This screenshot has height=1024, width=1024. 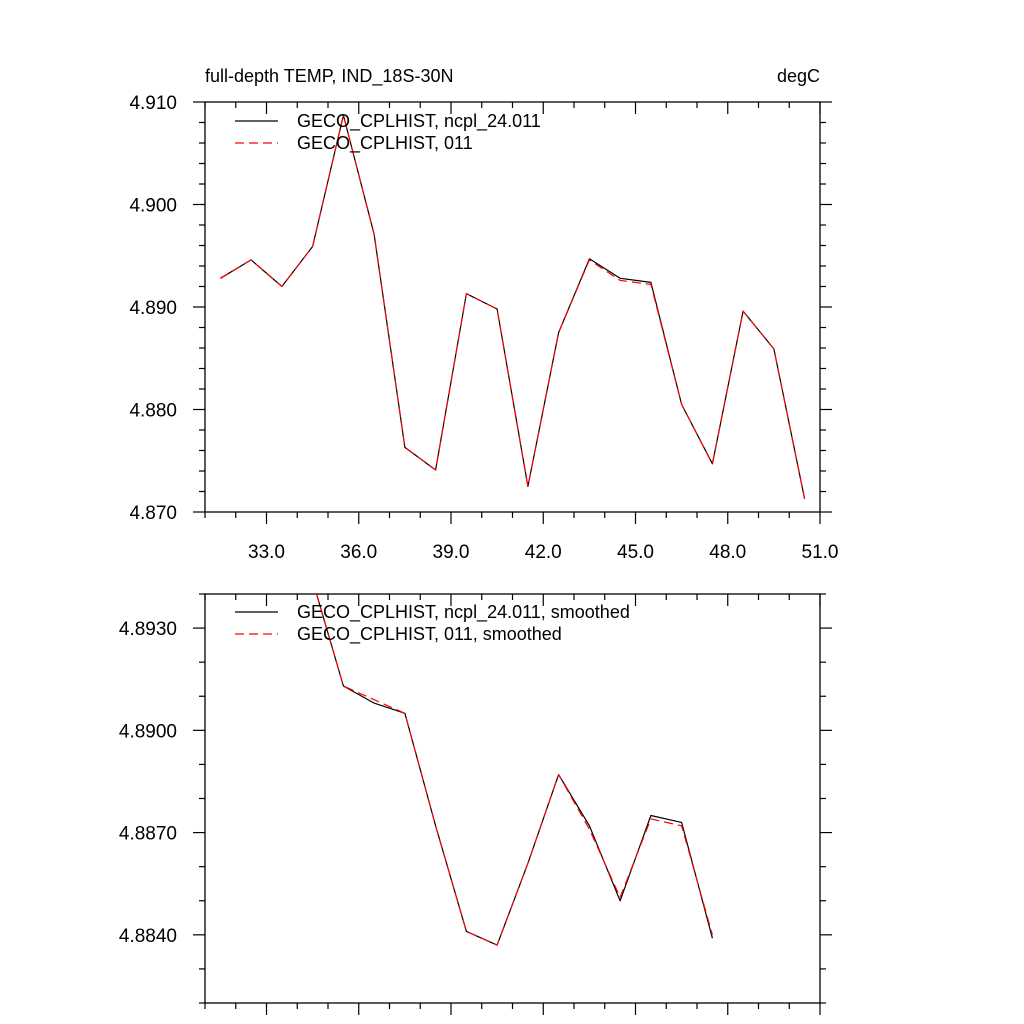 What do you see at coordinates (820, 552) in the screenshot?
I see `x-tick-label: 51.0` at bounding box center [820, 552].